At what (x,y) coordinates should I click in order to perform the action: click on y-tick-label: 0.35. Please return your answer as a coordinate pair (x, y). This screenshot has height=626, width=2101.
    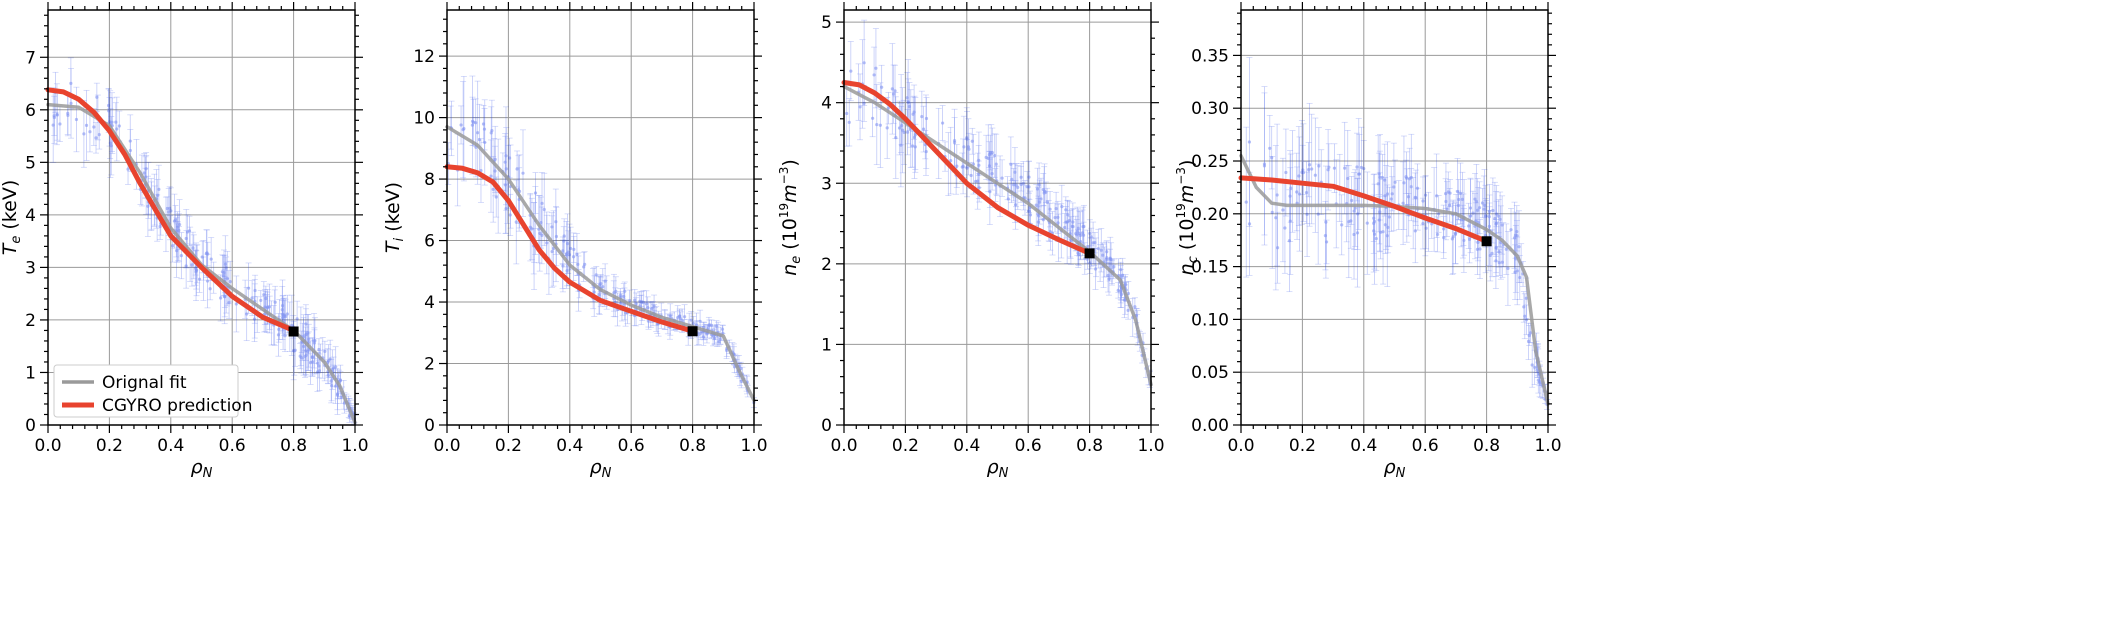
    Looking at the image, I should click on (1210, 56).